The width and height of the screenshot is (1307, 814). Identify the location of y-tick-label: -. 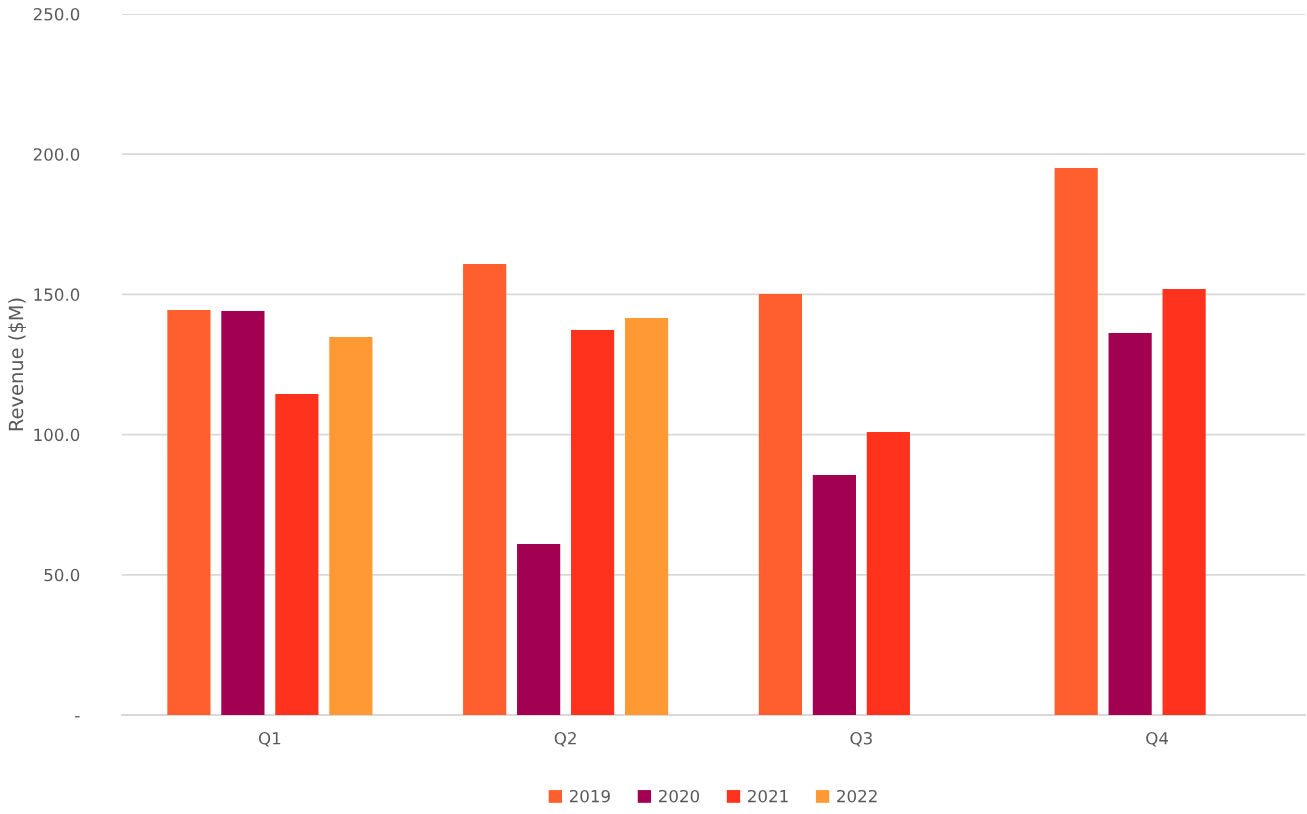
(77, 717).